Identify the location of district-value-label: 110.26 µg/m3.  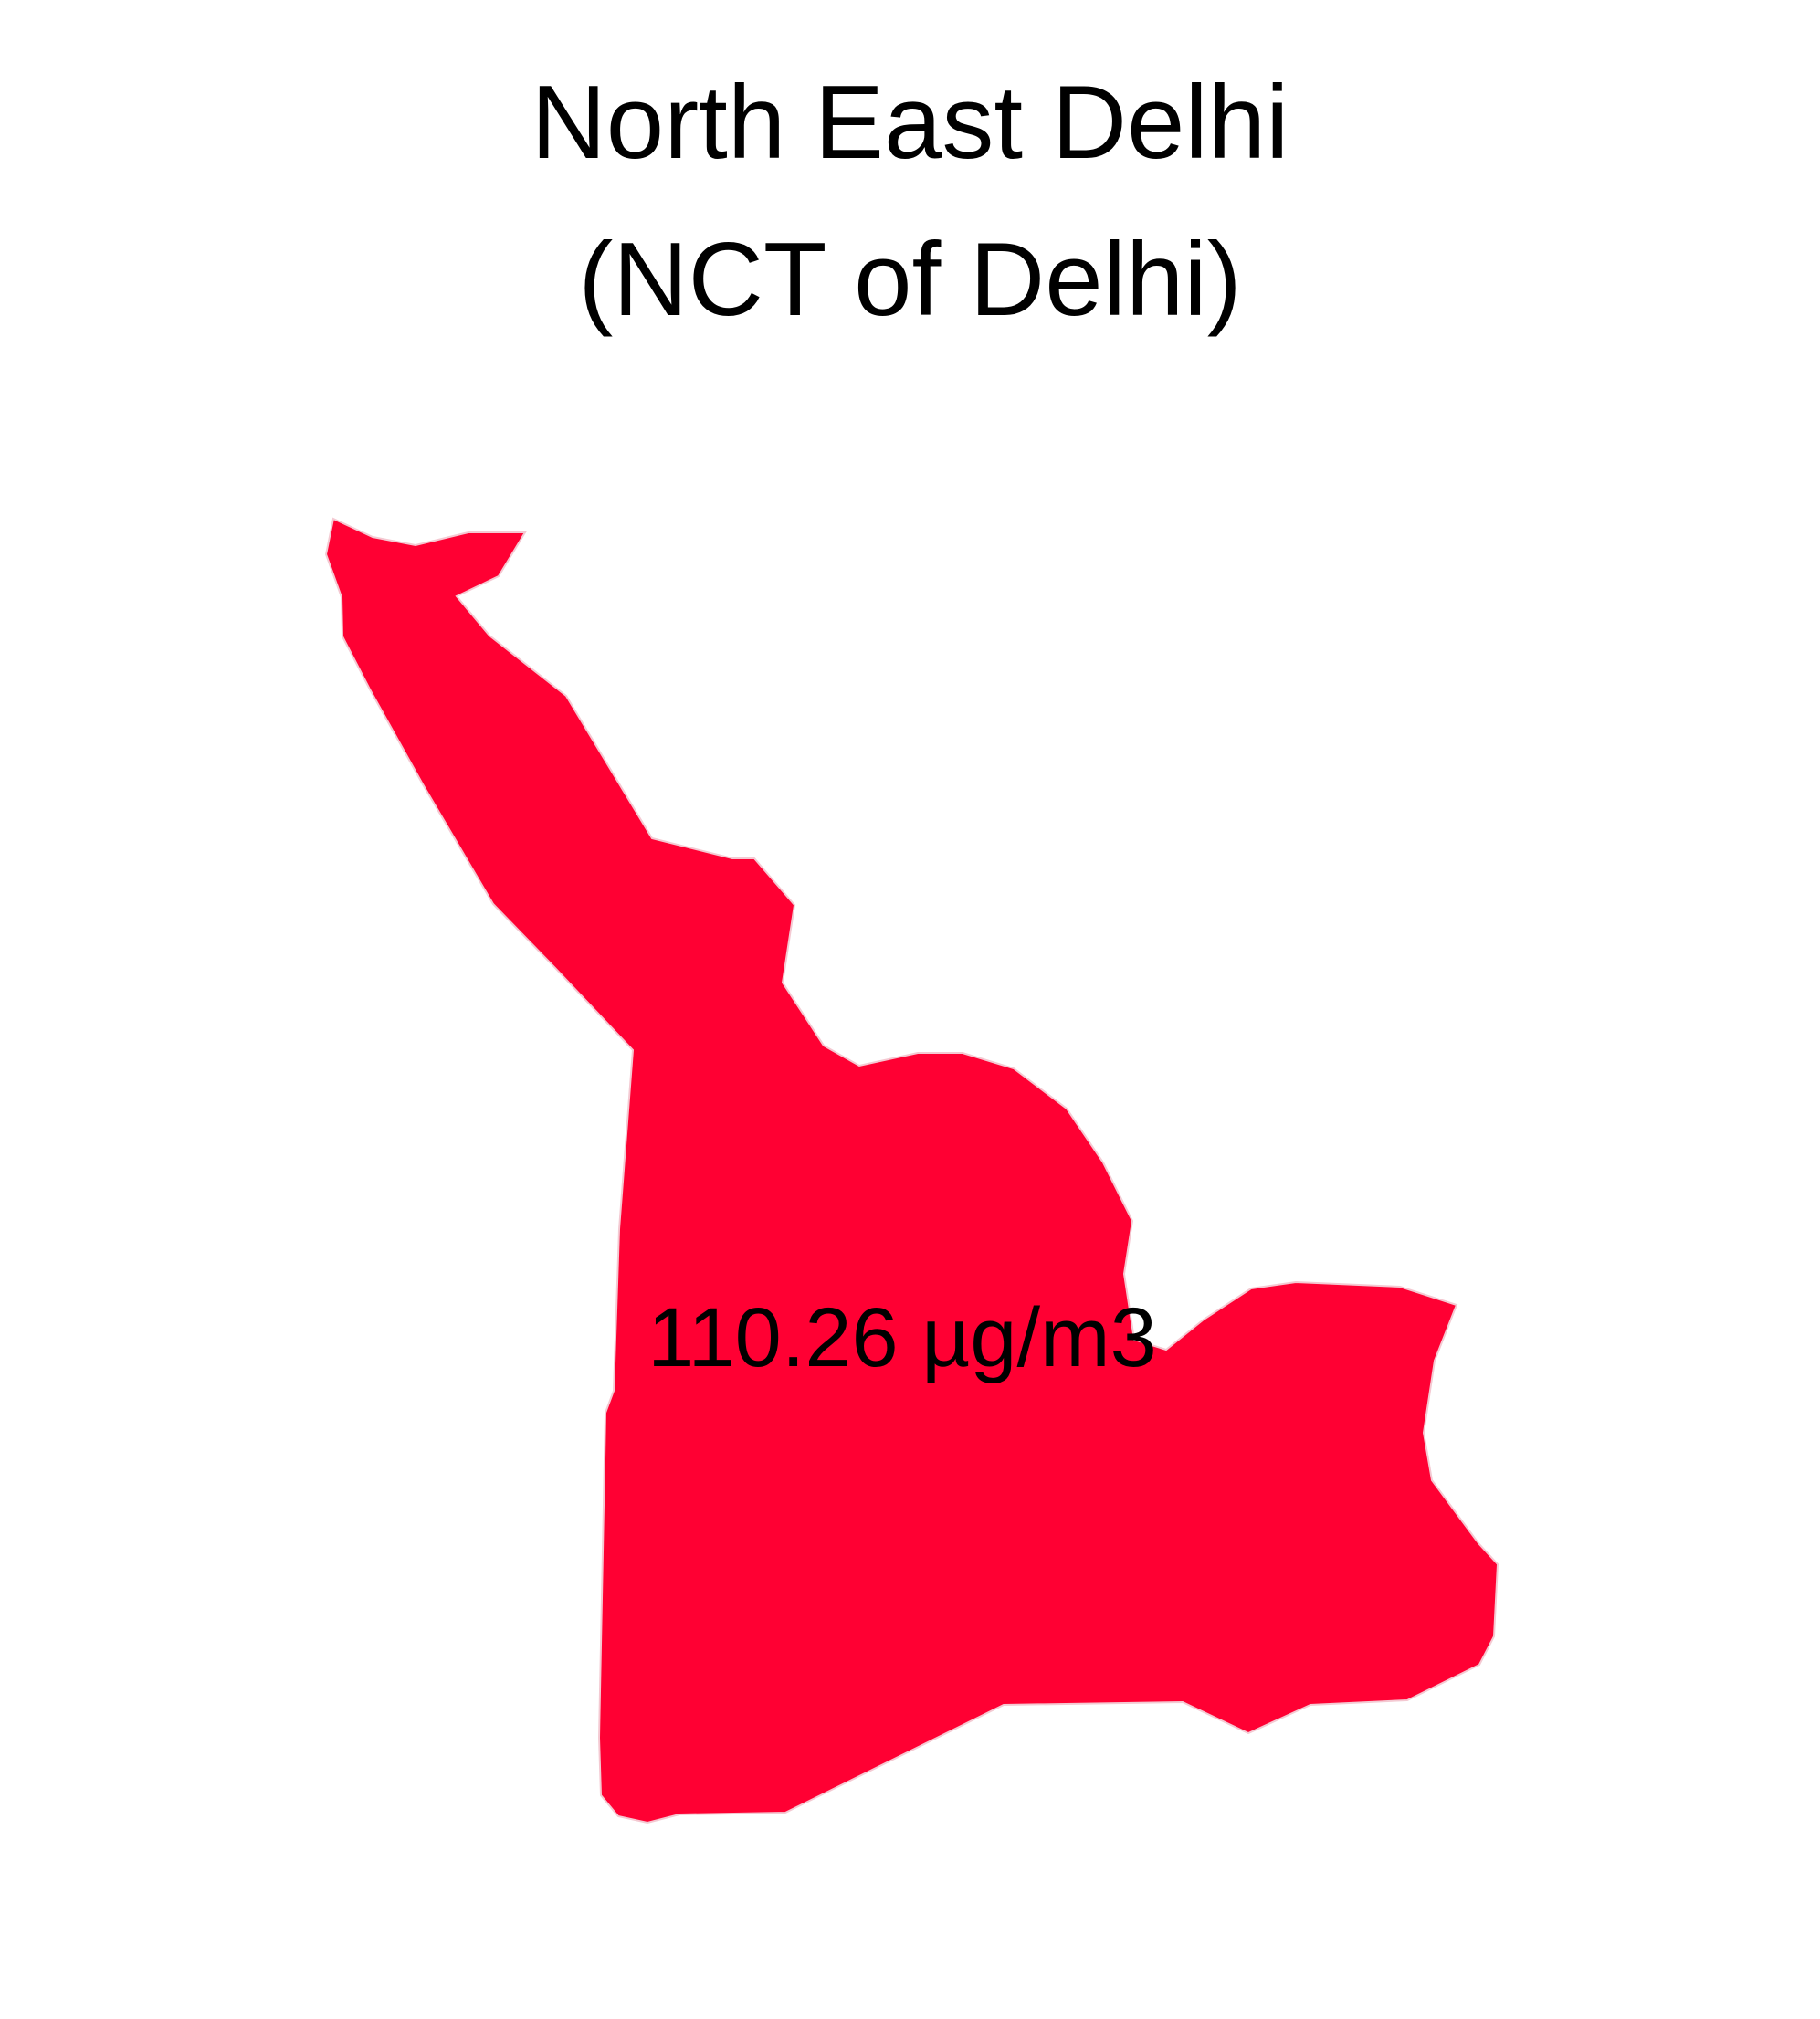
(902, 1337).